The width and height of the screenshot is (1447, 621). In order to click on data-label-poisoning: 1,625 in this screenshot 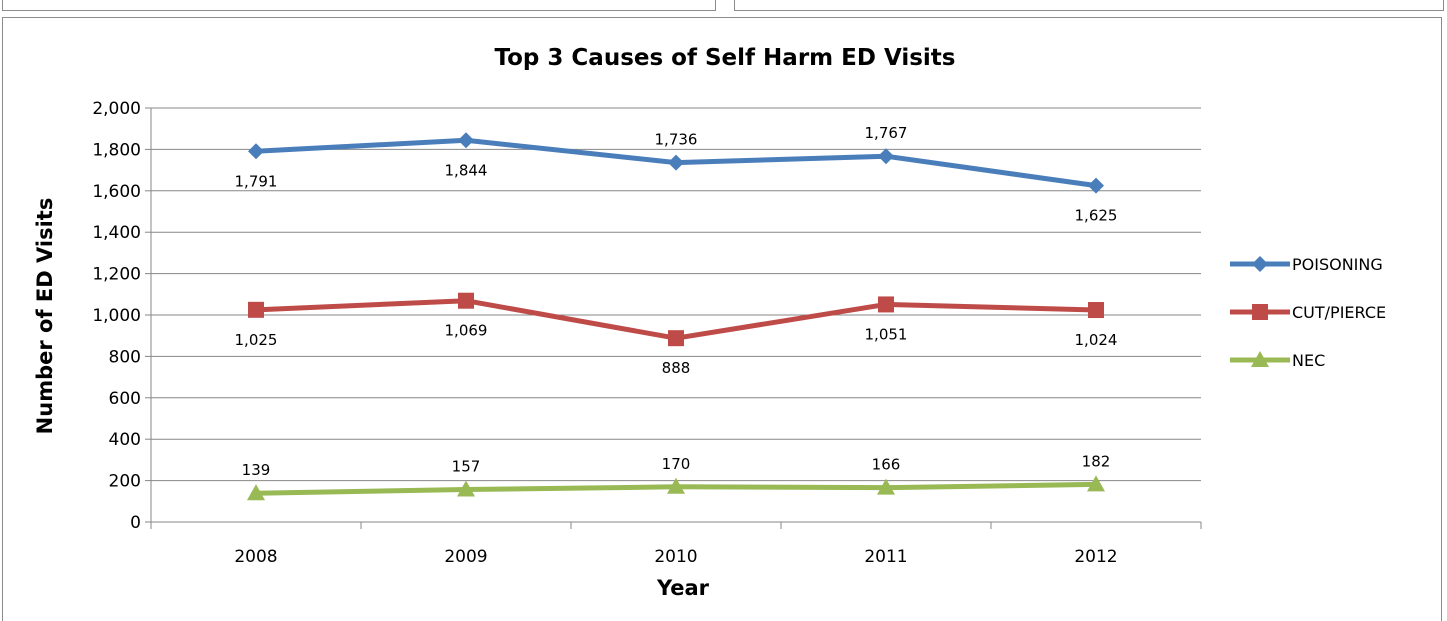, I will do `click(1096, 216)`.